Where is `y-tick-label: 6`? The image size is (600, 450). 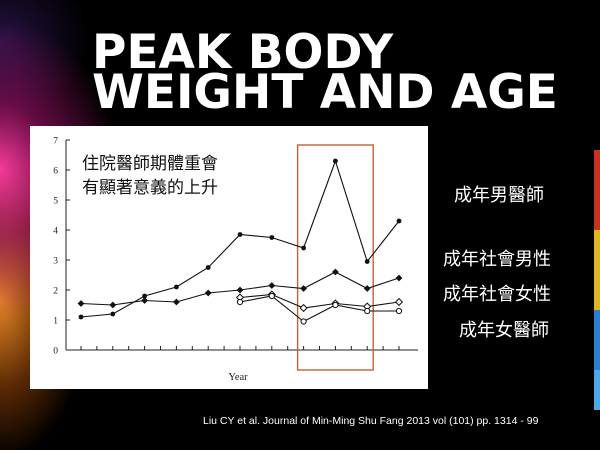 y-tick-label: 6 is located at coordinates (55, 172).